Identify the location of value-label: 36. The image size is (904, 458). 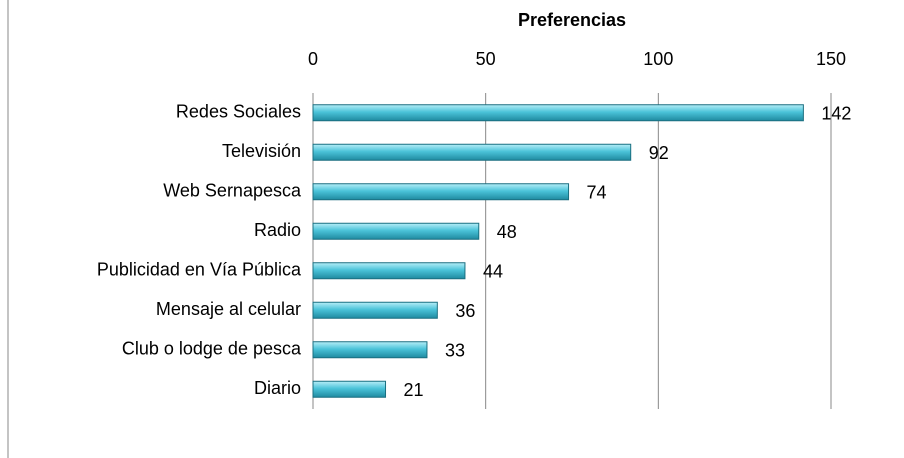
(465, 311).